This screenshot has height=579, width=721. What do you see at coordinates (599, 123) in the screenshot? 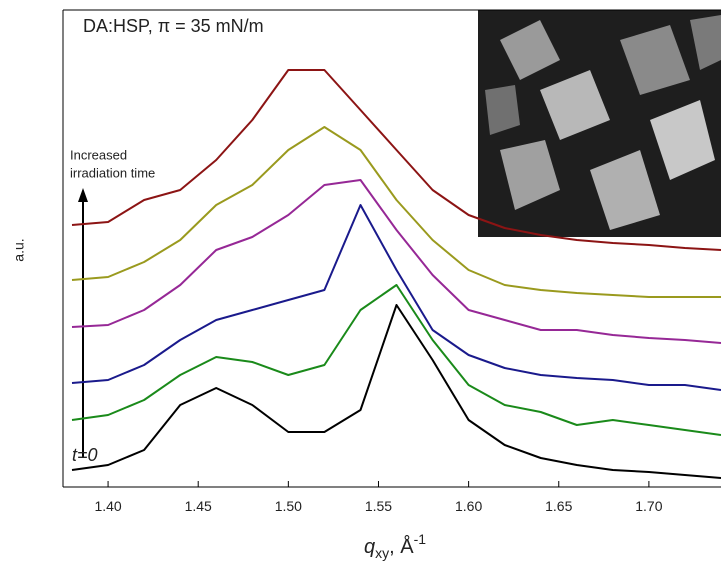
I see `inset-image` at bounding box center [599, 123].